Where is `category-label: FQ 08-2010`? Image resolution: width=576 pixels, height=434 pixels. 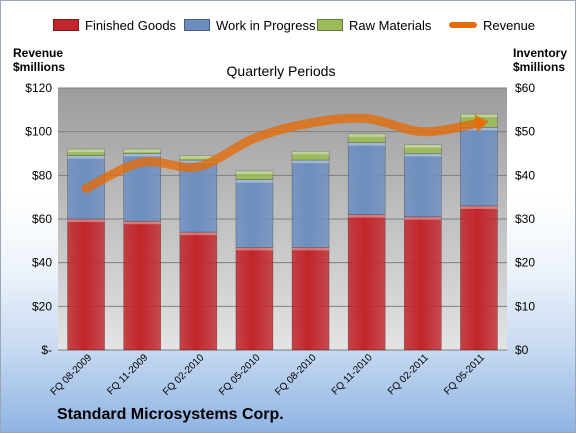 category-label: FQ 08-2010 is located at coordinates (296, 375).